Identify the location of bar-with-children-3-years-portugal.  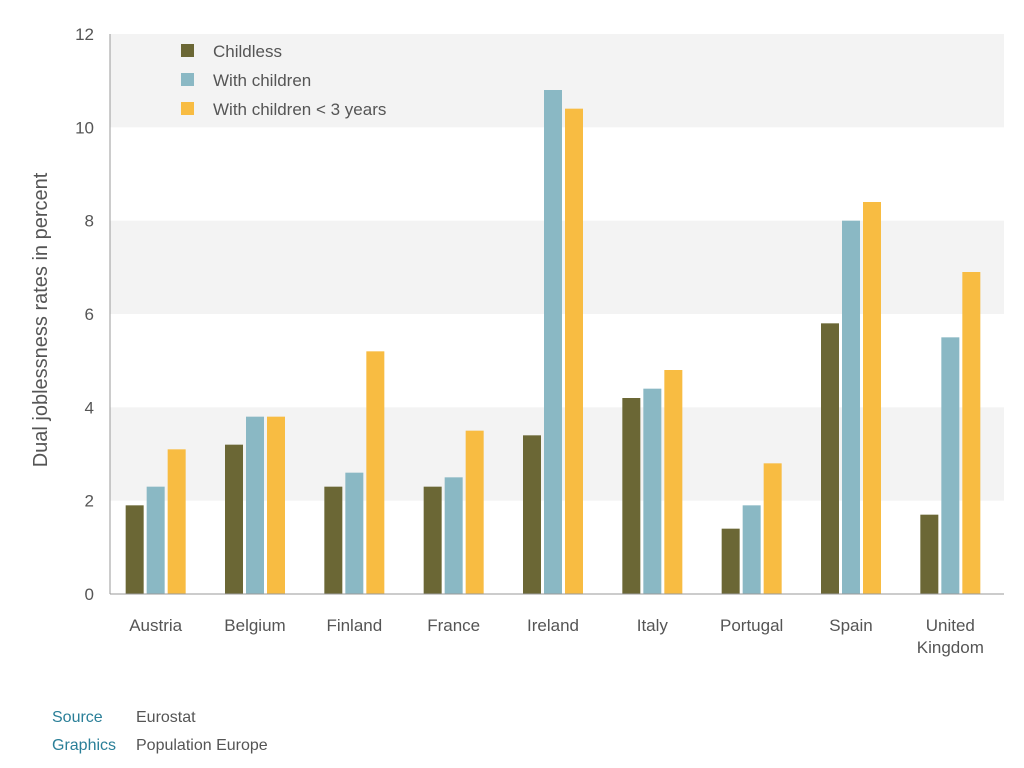
(772, 528).